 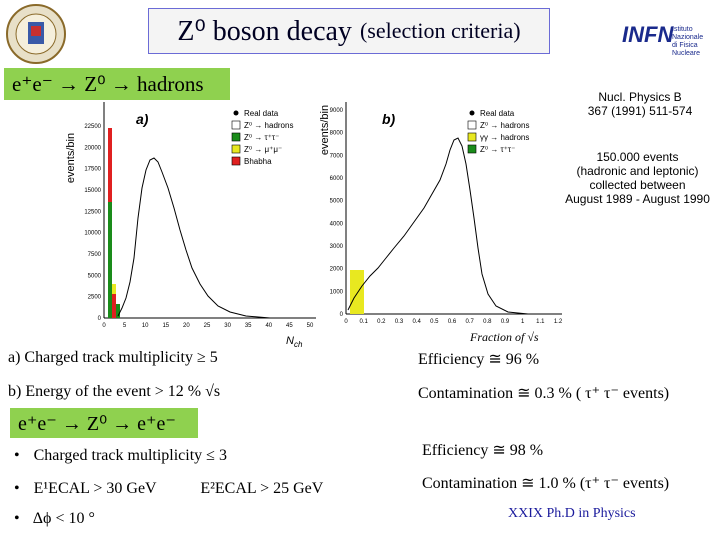 What do you see at coordinates (572, 513) in the screenshot?
I see `footer-text: XXIX Ph.D in Physics` at bounding box center [572, 513].